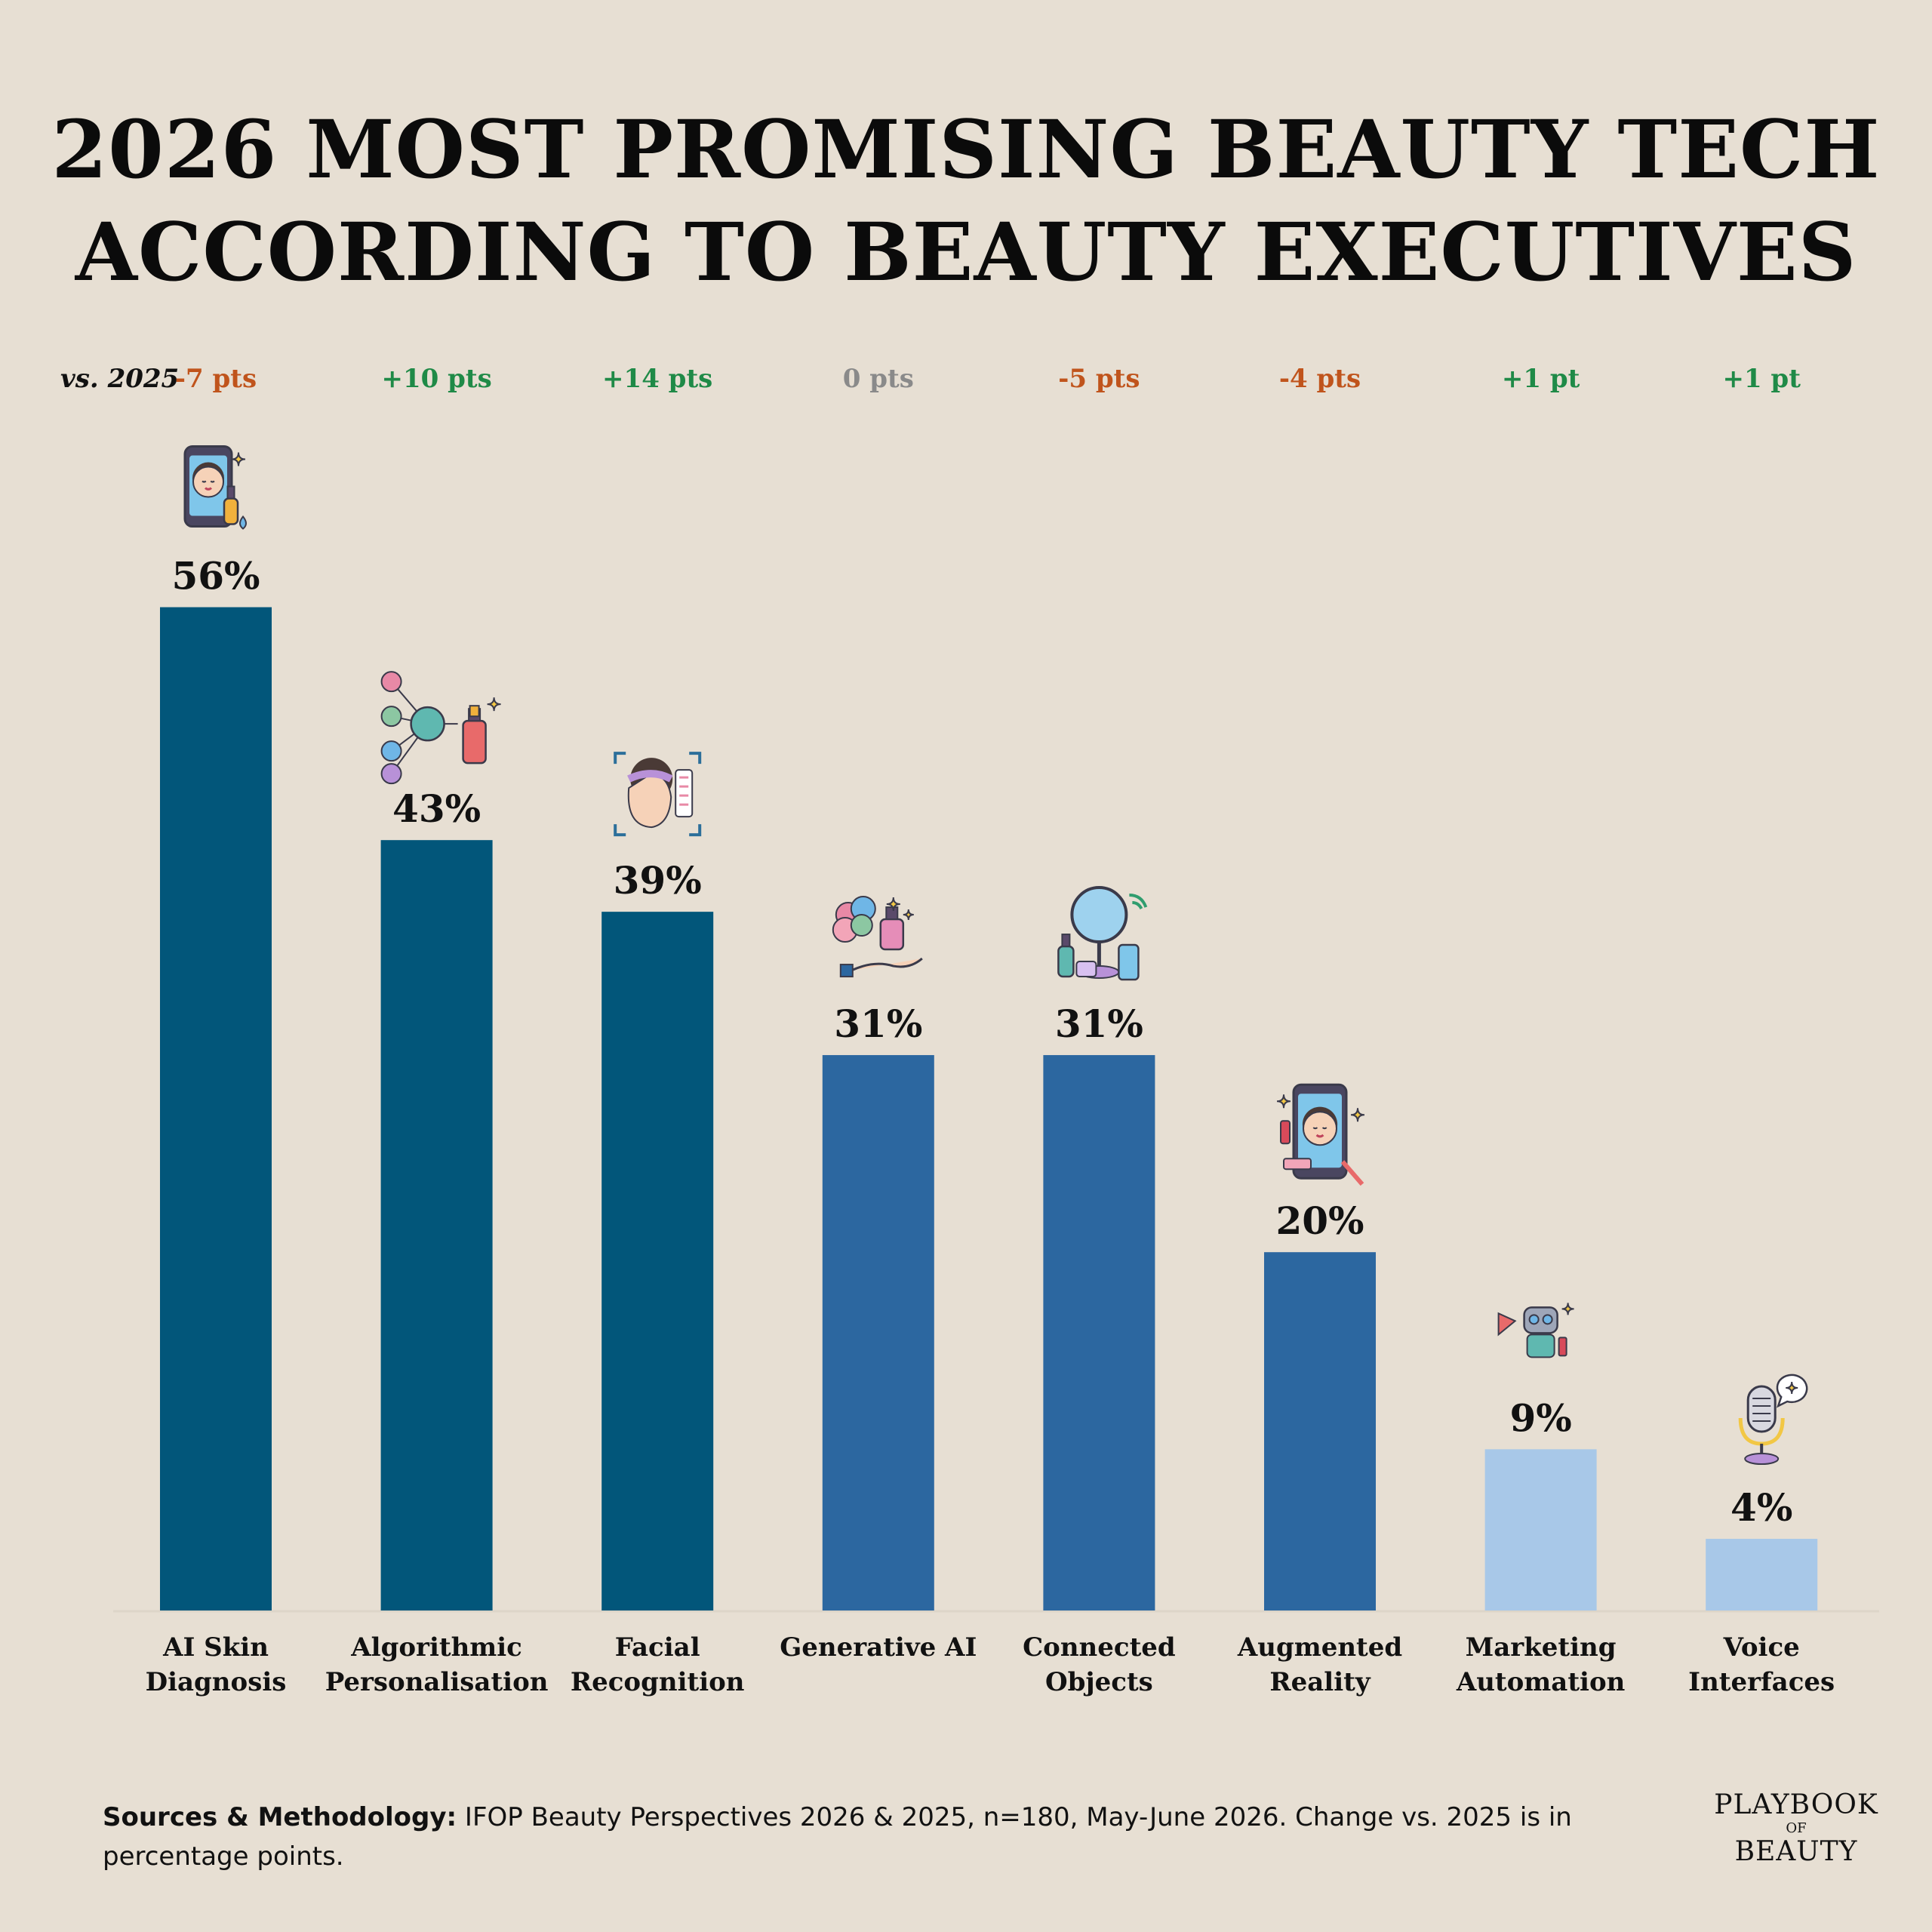 This screenshot has height=1932, width=1932. What do you see at coordinates (657, 1682) in the screenshot?
I see `category-label-line: Recognition` at bounding box center [657, 1682].